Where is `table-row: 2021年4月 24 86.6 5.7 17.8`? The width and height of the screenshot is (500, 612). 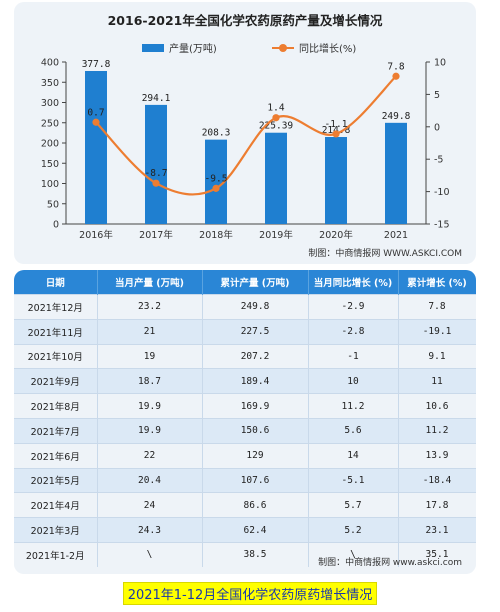
table-row: 2021年4月 24 86.6 5.7 17.8 is located at coordinates (245, 505).